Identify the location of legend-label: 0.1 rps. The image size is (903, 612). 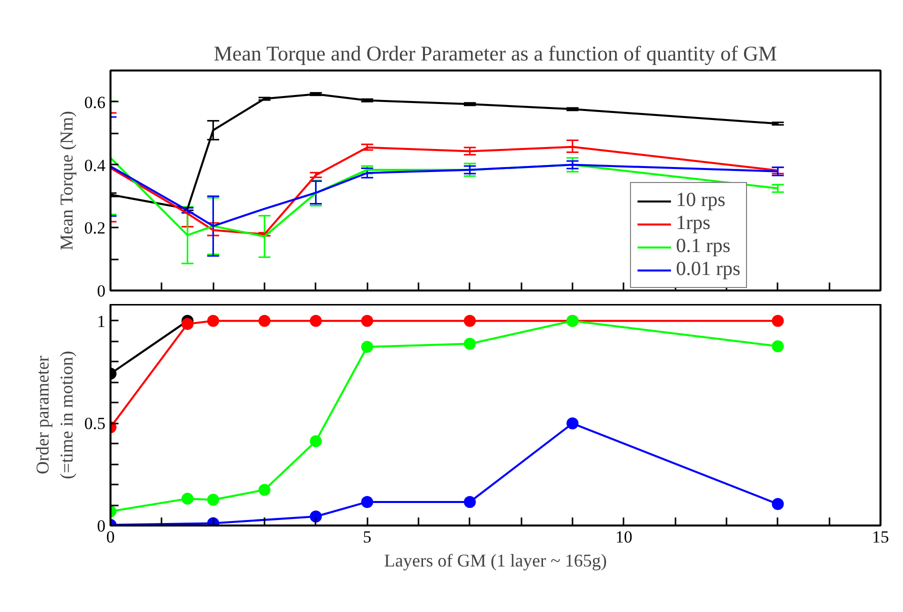
(703, 246).